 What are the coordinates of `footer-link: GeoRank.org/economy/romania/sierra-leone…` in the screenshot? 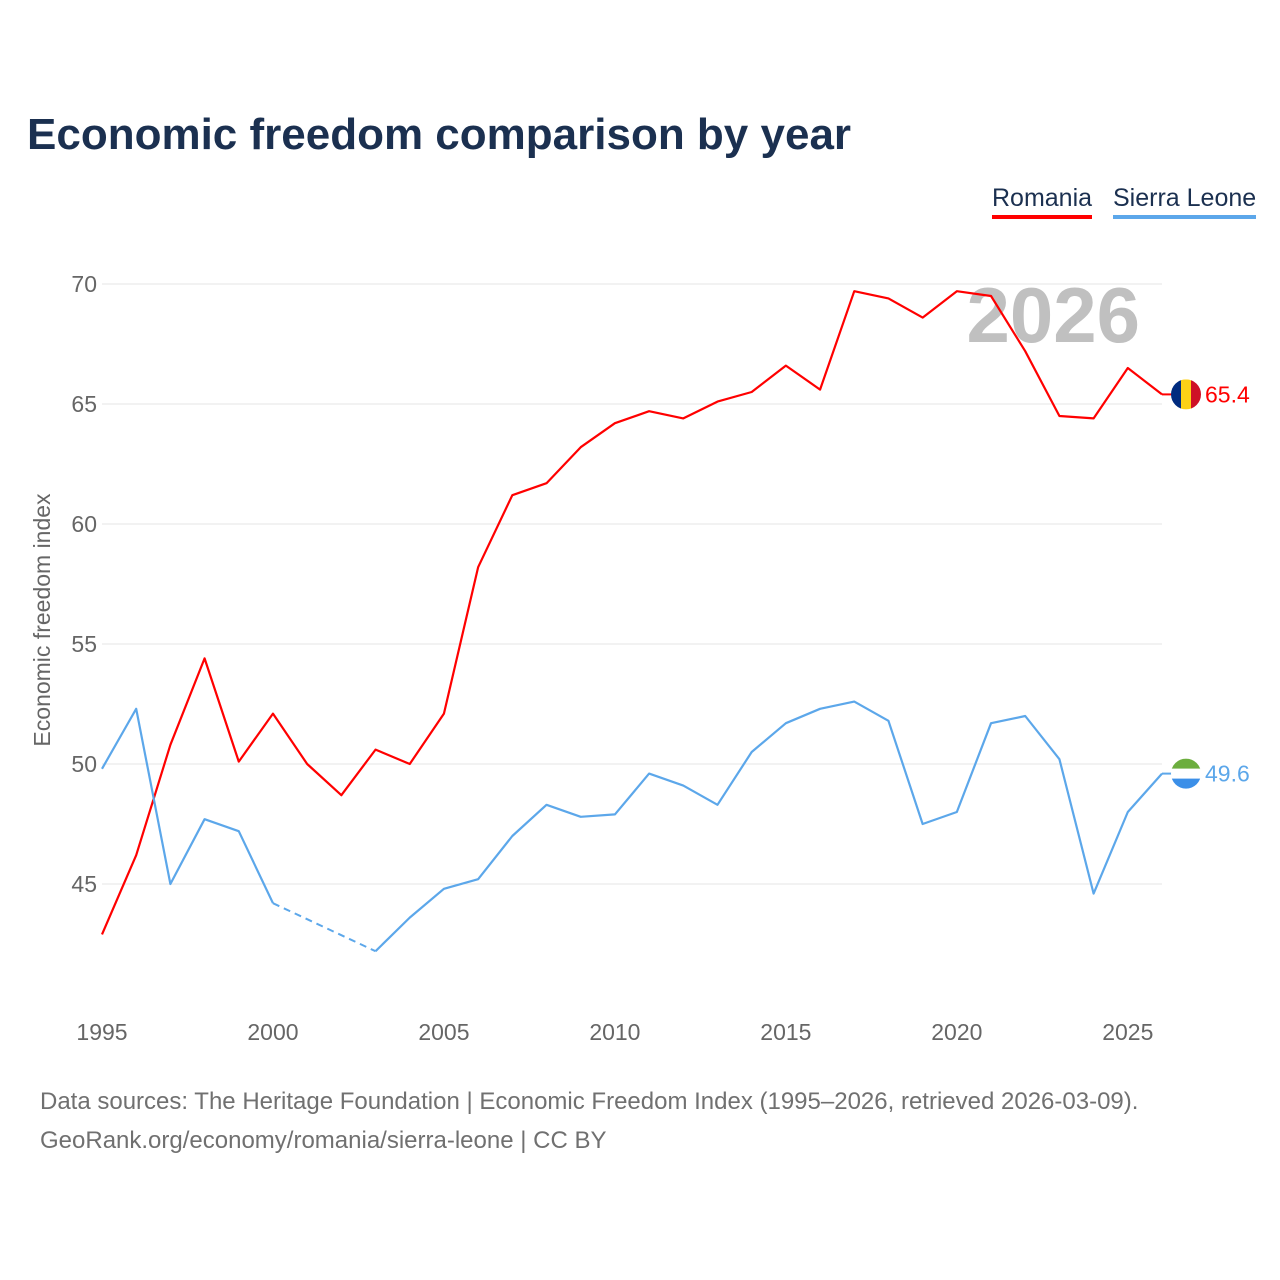 It's located at (323, 1140).